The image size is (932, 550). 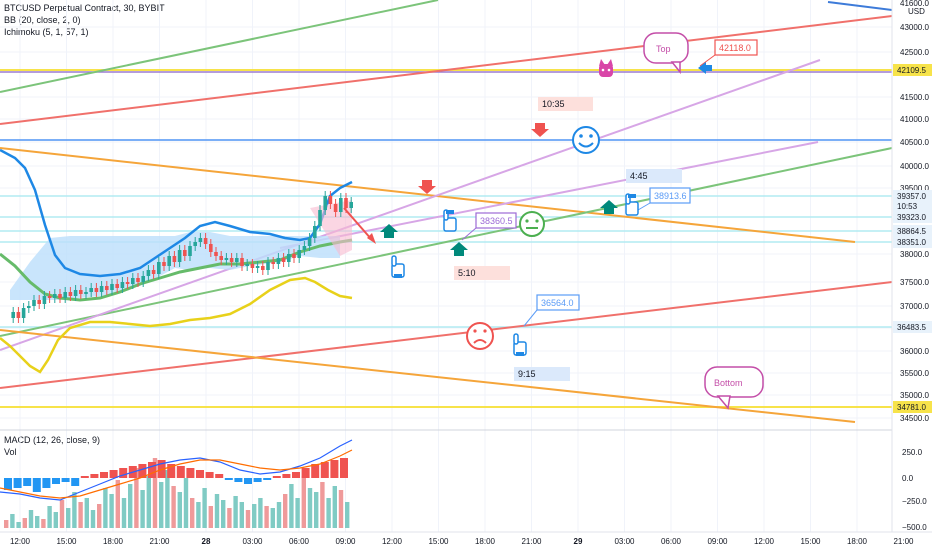 What do you see at coordinates (914, 418) in the screenshot?
I see `price-tick-label: 34500.0` at bounding box center [914, 418].